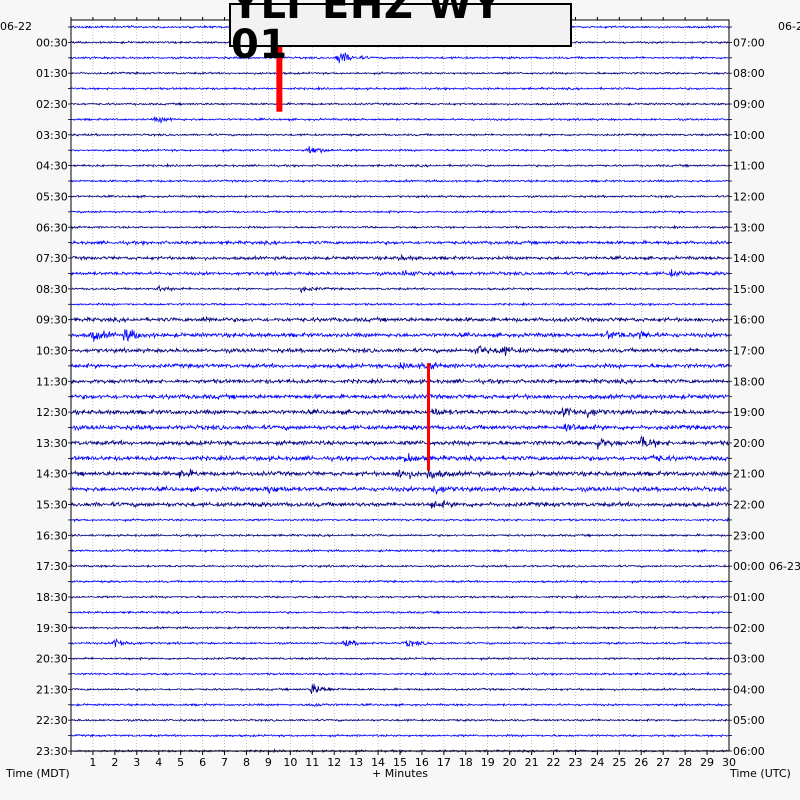 This screenshot has height=800, width=800. Describe the element at coordinates (52, 751) in the screenshot. I see `left-hour-label: 23:30` at that location.